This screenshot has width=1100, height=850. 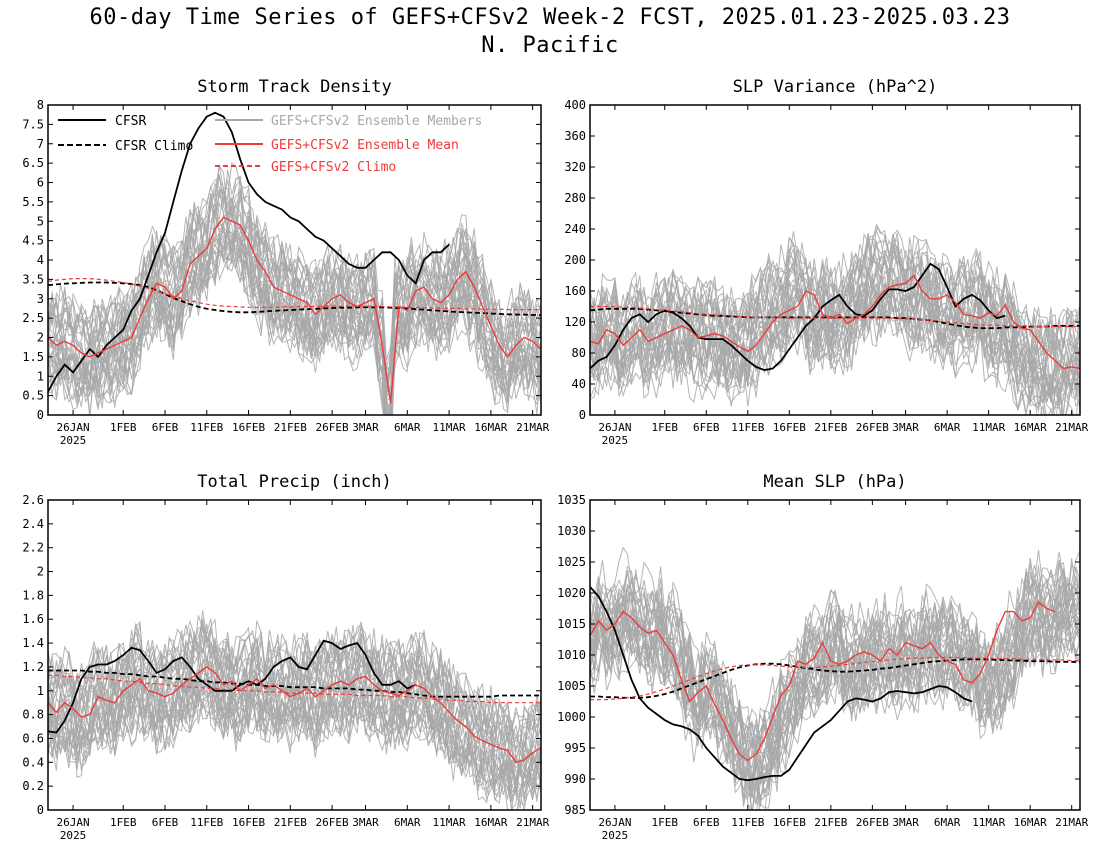 I want to click on y-tick-label: 1015, so click(x=571, y=624).